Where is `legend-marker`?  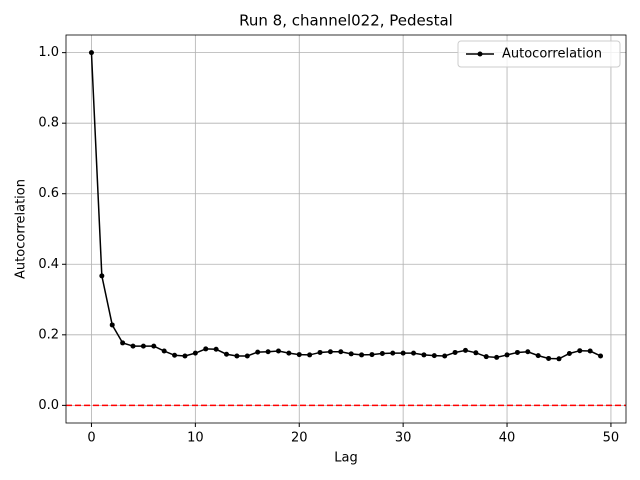
legend-marker is located at coordinates (480, 54).